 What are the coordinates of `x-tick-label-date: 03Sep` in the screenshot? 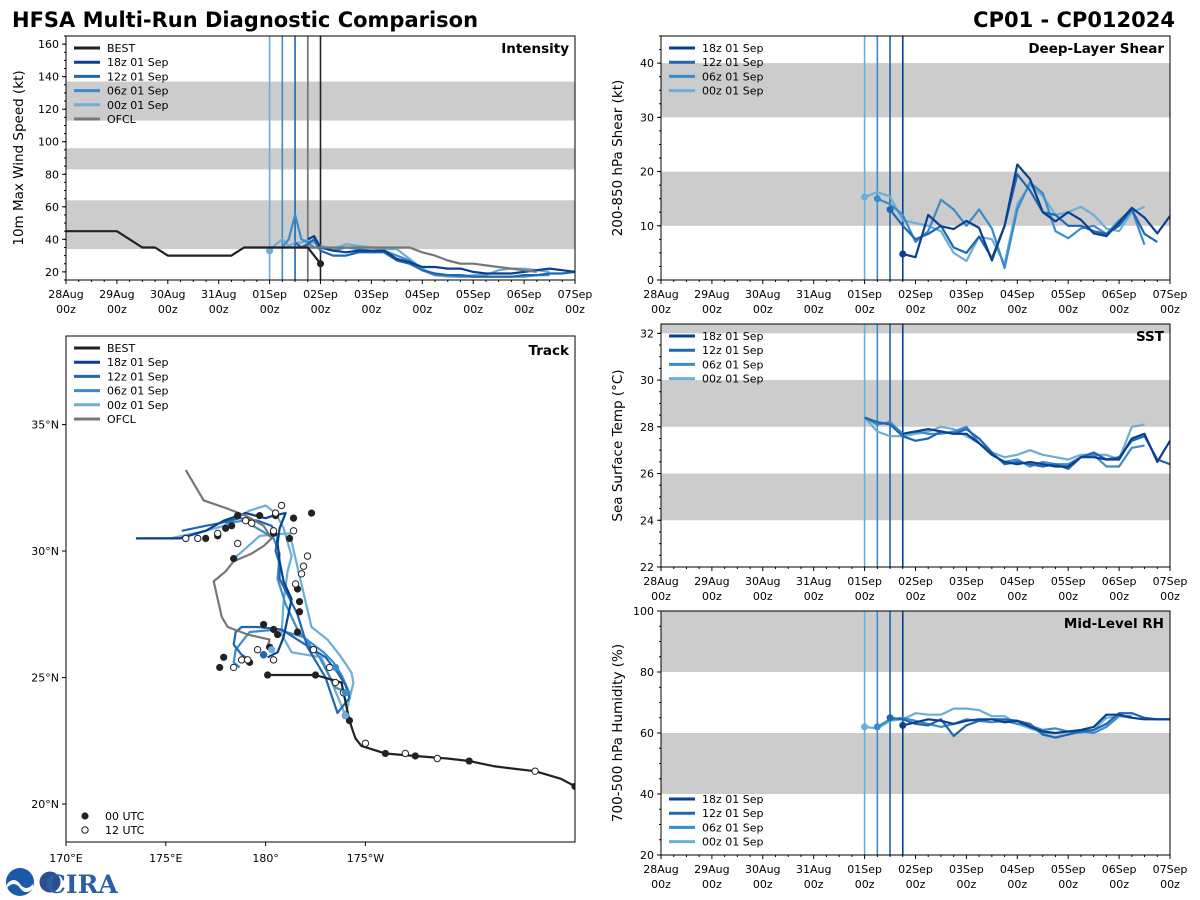 It's located at (371, 294).